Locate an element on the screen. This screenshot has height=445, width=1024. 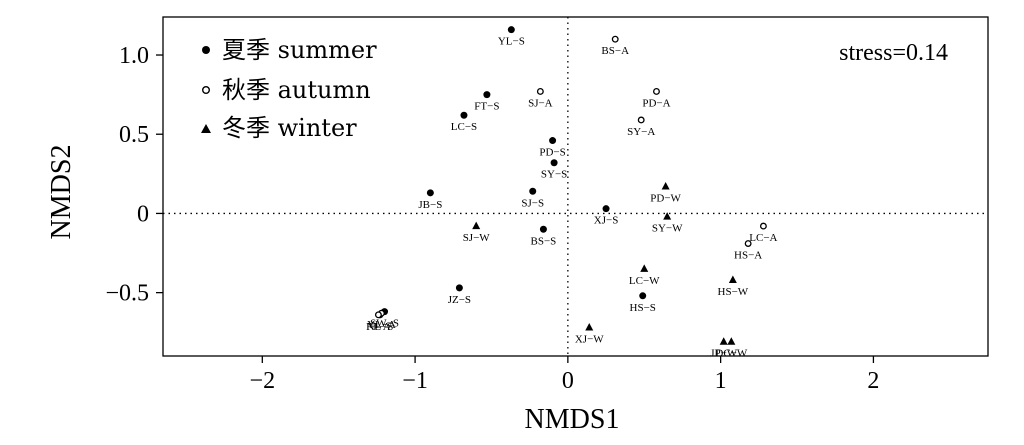
point-label: JP−W is located at coordinates (724, 354).